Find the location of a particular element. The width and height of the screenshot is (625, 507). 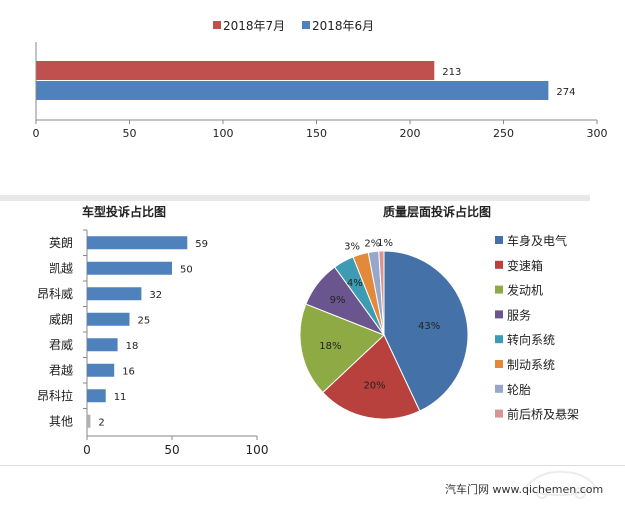

bar-value-label: 50 is located at coordinates (186, 269).